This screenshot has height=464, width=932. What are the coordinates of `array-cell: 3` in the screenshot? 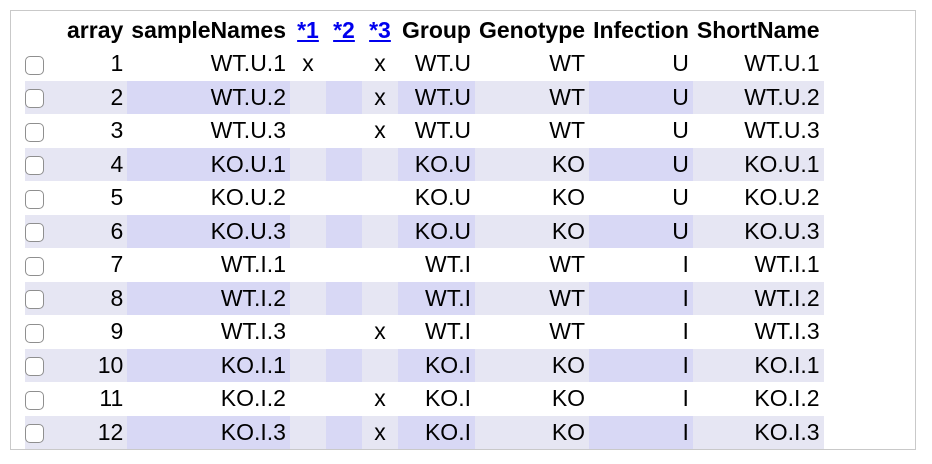 It's located at (117, 130).